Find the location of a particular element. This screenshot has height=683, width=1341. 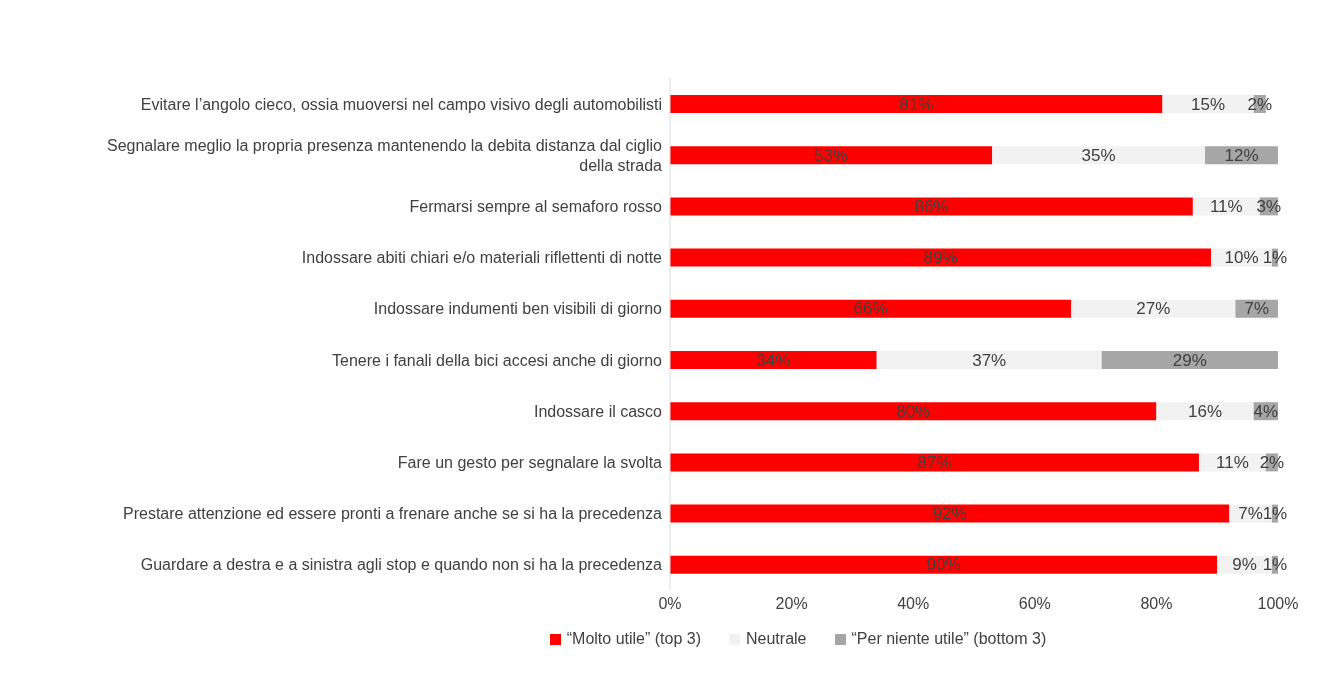

data-label: 53% is located at coordinates (831, 155).